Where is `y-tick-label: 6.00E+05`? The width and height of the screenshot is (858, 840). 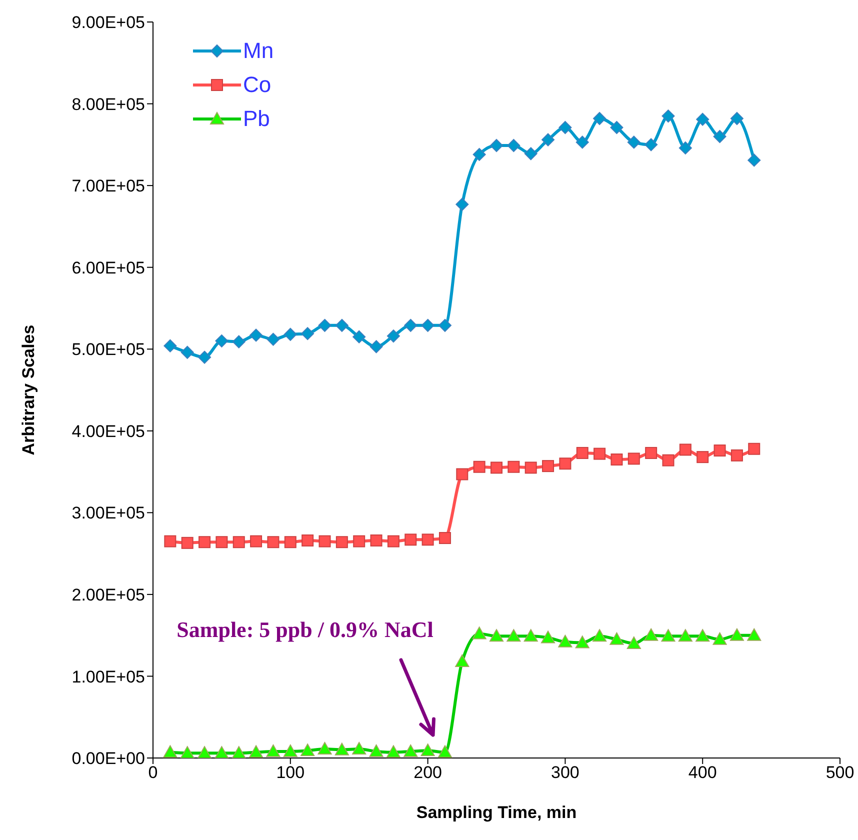
y-tick-label: 6.00E+05 is located at coordinates (108, 268).